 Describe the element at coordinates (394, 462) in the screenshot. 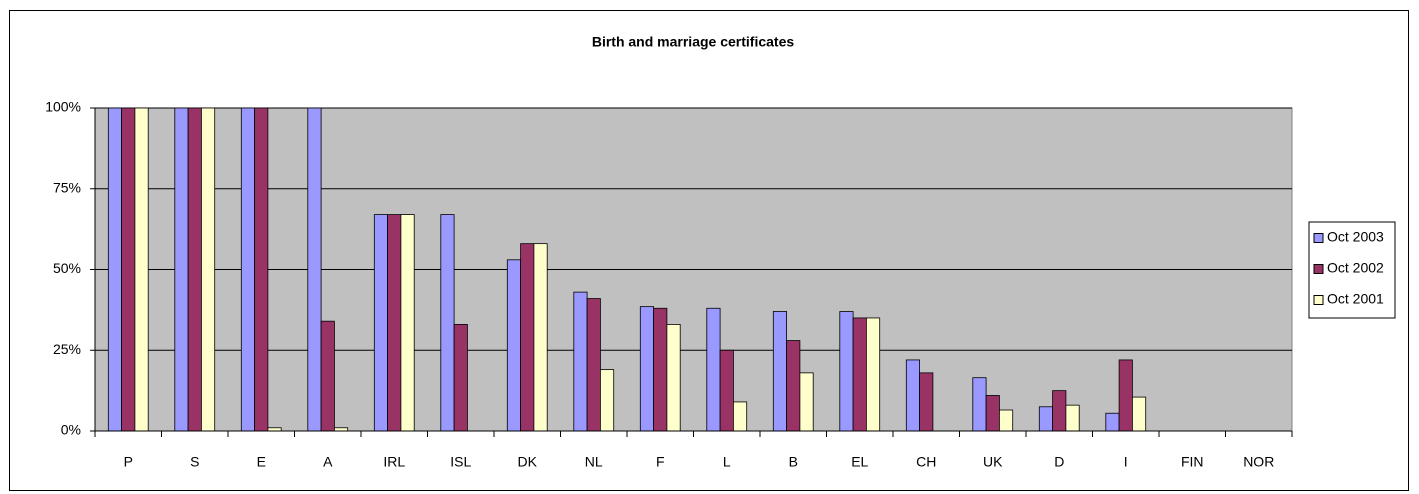

I see `x-tick-label: IRL` at that location.